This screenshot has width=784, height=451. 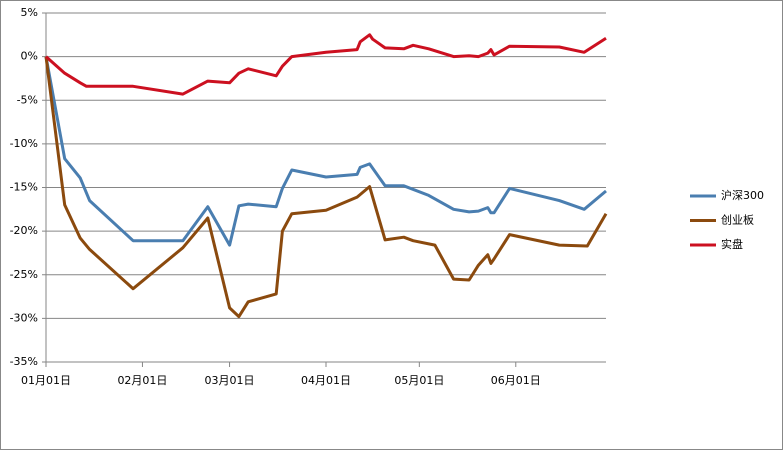 I want to click on y-tick-label: -35%, so click(x=24, y=361).